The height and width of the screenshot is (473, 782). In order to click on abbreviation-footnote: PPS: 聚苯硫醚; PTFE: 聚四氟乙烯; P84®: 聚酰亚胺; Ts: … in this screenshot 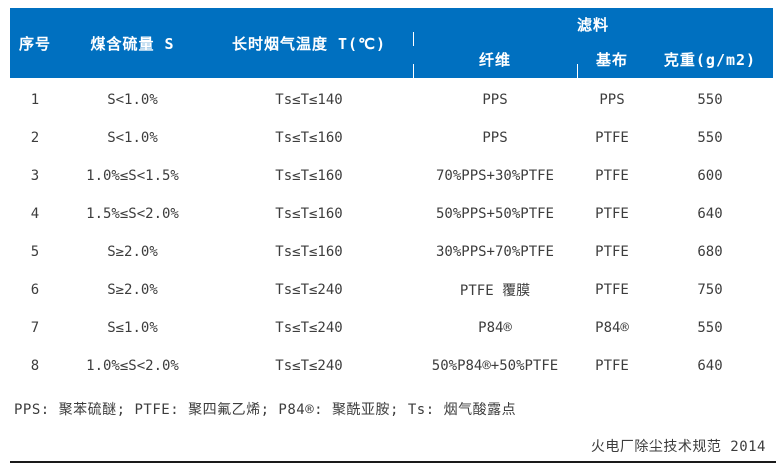, I will do `click(265, 410)`.